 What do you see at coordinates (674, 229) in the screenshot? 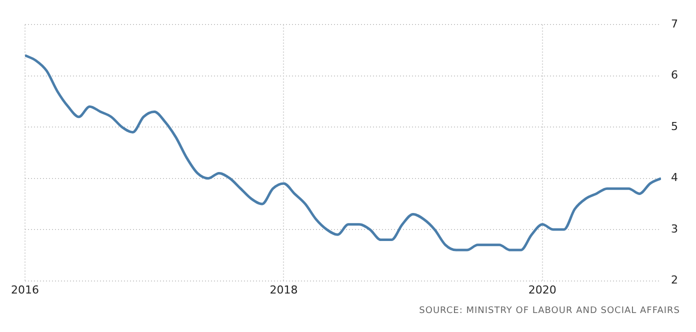
I see `y-tick-label: 3` at bounding box center [674, 229].